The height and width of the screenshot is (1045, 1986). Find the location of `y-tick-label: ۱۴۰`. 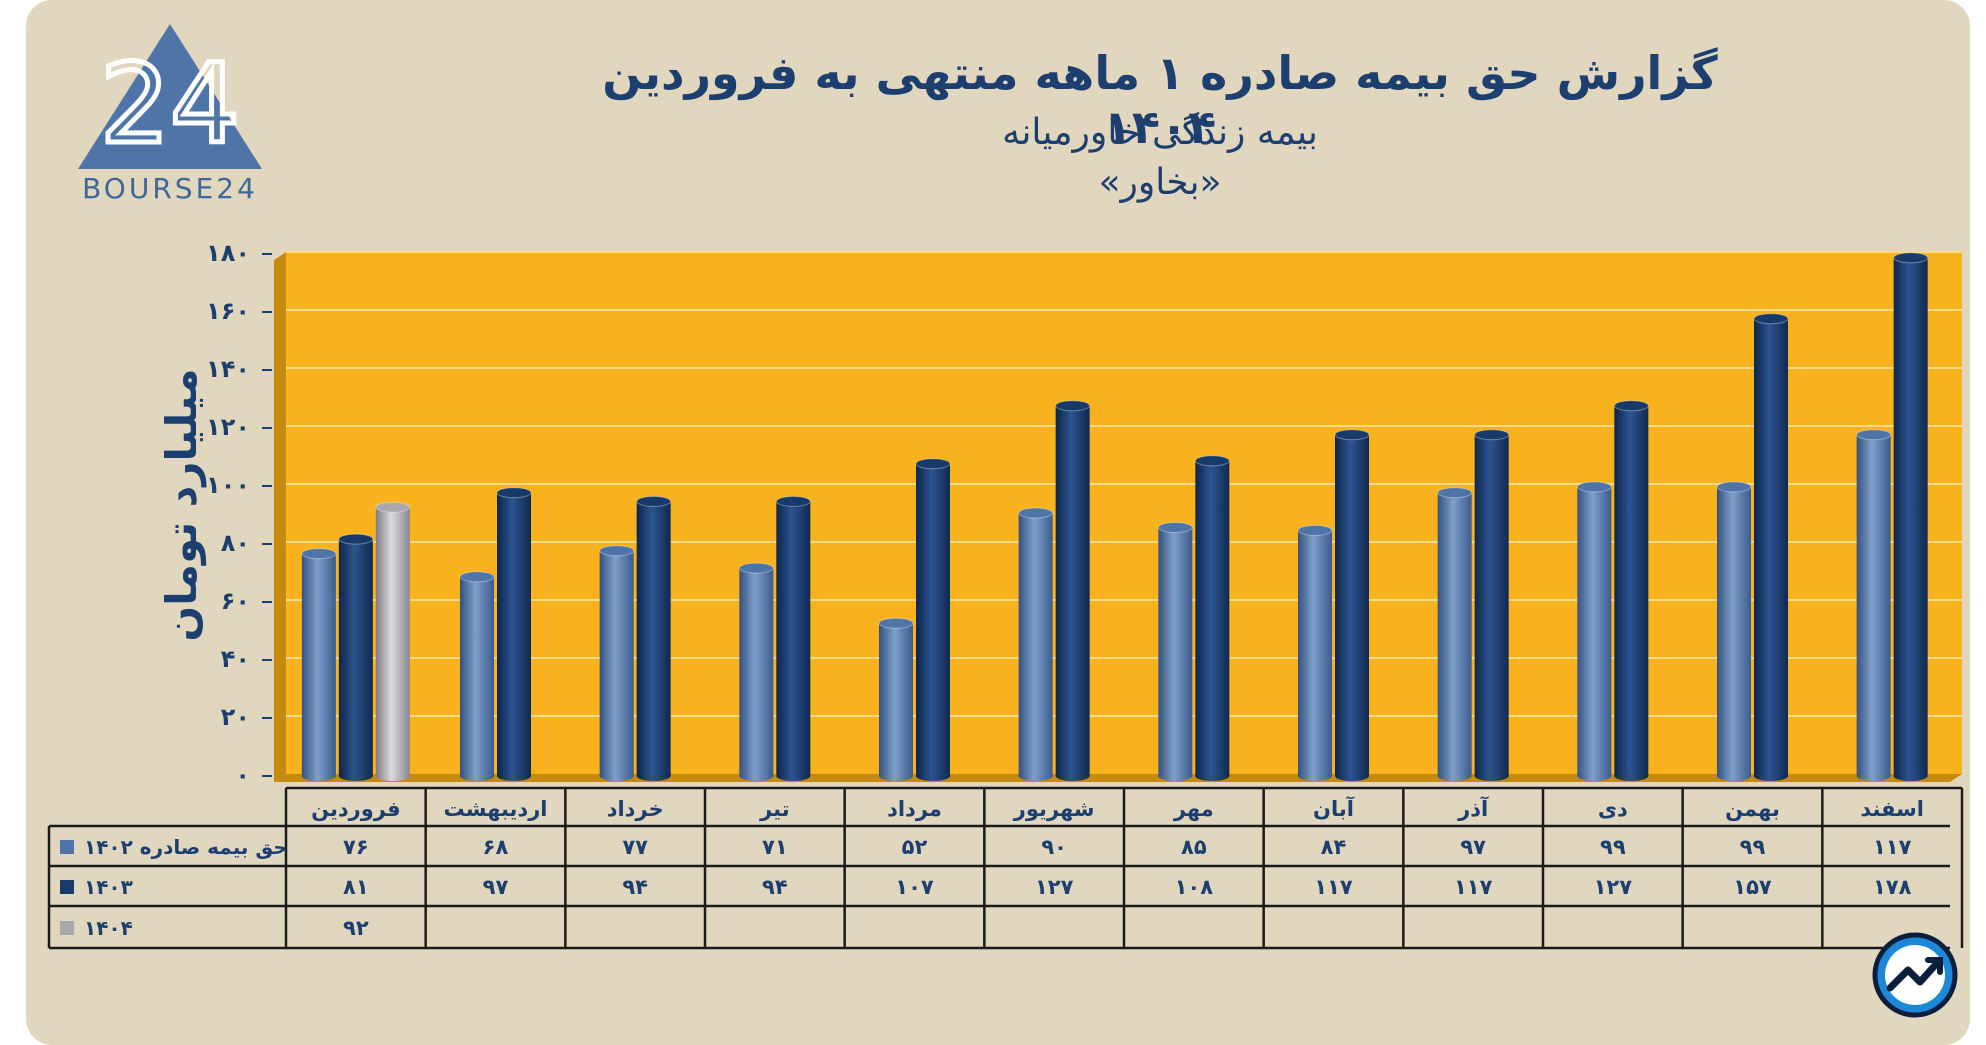

y-tick-label: ۱۴۰ is located at coordinates (228, 369).